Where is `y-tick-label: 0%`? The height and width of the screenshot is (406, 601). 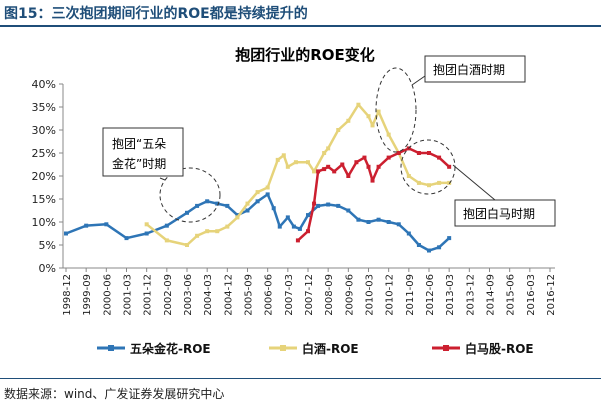
y-tick-label: 0% is located at coordinates (47, 268).